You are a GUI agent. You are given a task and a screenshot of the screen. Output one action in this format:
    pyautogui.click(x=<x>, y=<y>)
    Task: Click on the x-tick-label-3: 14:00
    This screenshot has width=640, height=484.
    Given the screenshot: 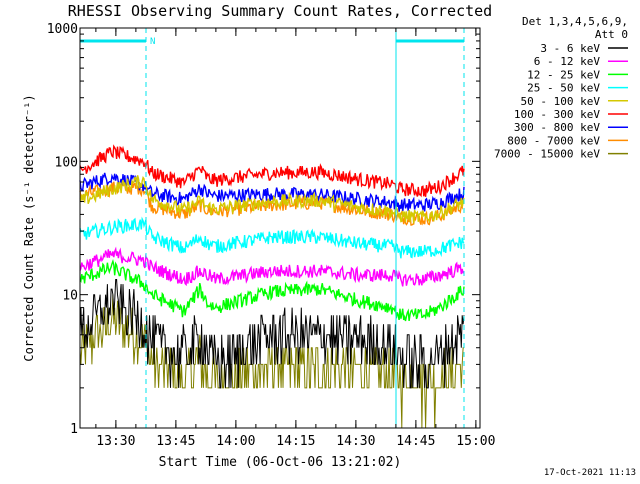 What is the action you would take?
    pyautogui.click(x=235, y=441)
    